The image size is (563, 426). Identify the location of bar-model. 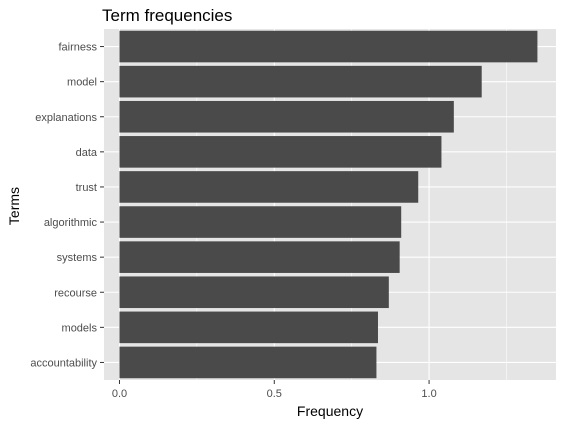
(300, 81).